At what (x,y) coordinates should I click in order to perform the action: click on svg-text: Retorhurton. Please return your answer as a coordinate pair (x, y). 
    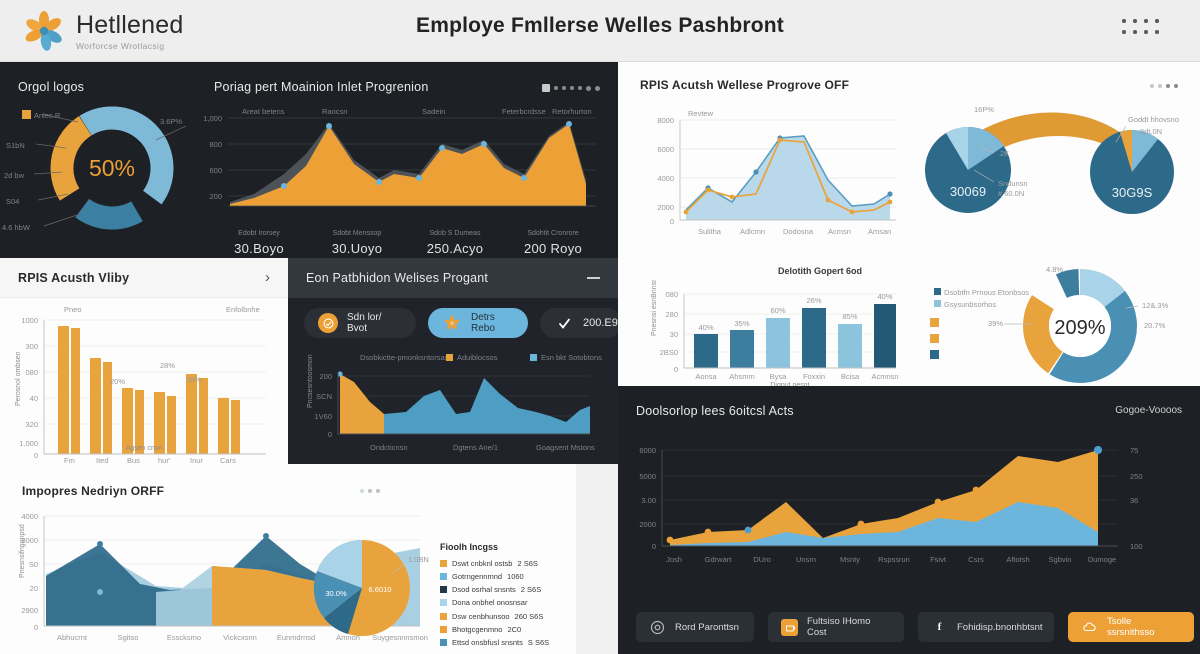
    Looking at the image, I should click on (572, 111).